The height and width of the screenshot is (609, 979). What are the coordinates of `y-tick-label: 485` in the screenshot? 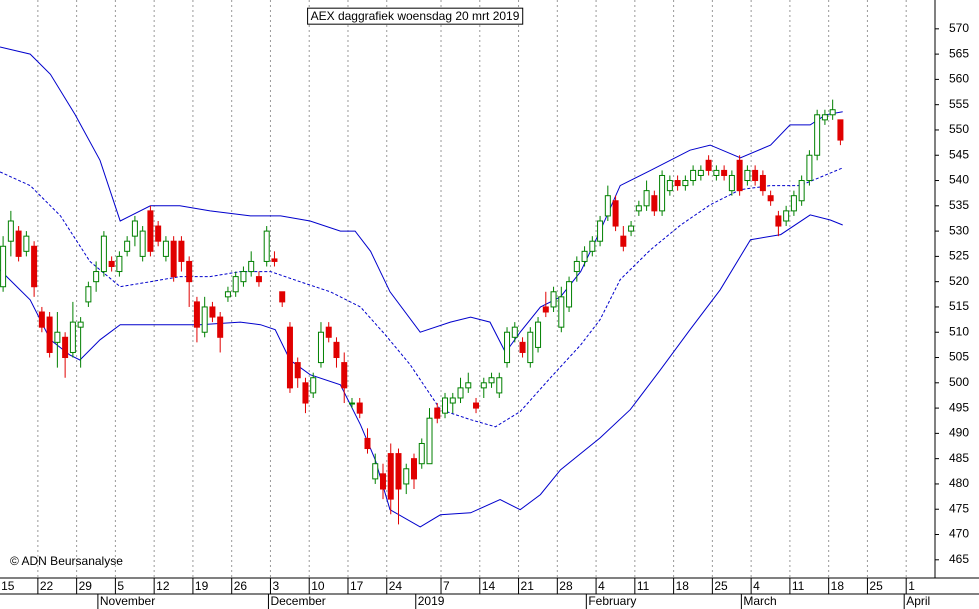 It's located at (959, 458).